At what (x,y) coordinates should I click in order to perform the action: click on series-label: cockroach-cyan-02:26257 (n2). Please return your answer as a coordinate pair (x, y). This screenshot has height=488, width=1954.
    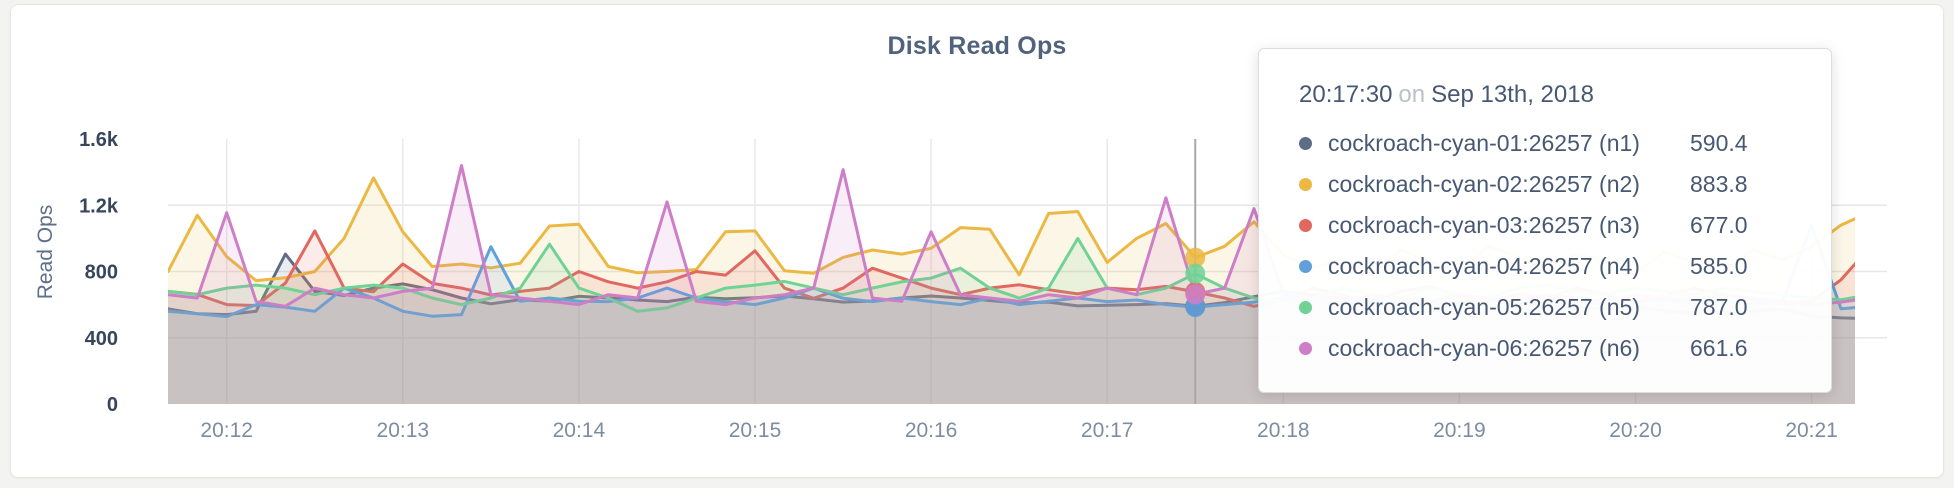
    Looking at the image, I should click on (1484, 184).